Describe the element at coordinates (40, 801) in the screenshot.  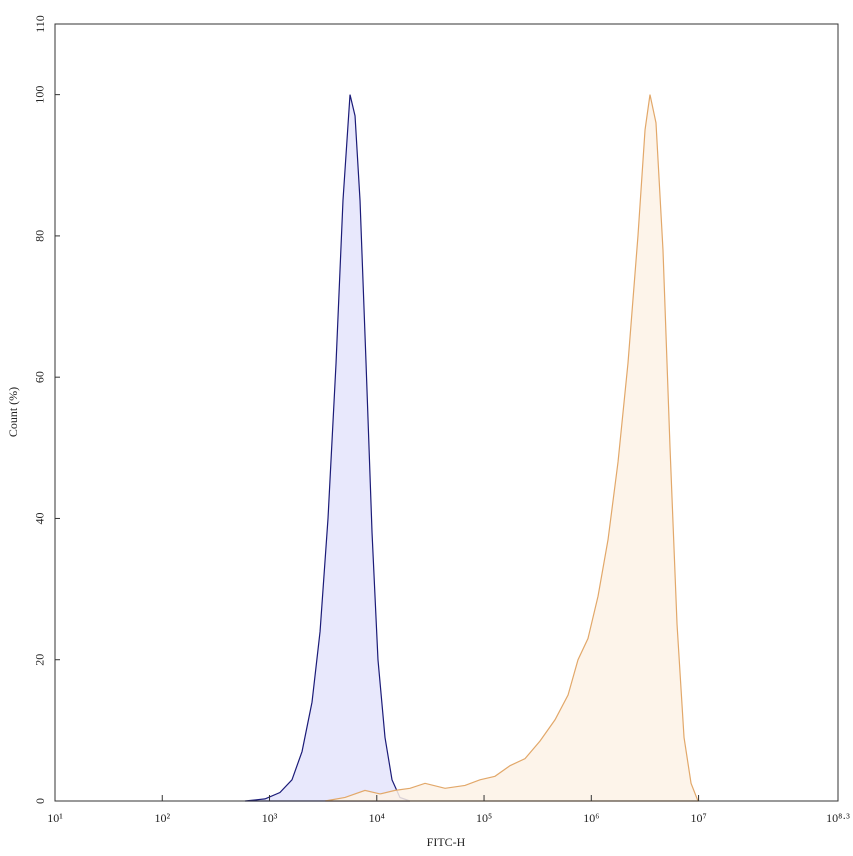
I see `y-tick-label: 0` at that location.